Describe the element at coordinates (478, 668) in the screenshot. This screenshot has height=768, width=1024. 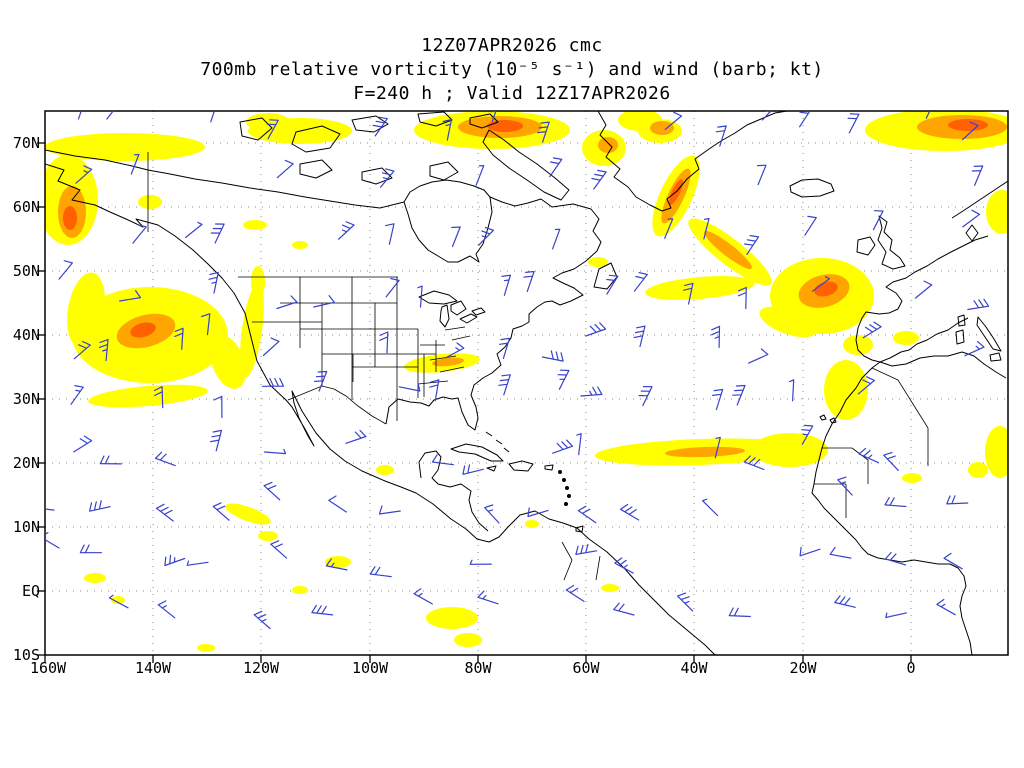
I see `lon-label-80w: 80W` at that location.